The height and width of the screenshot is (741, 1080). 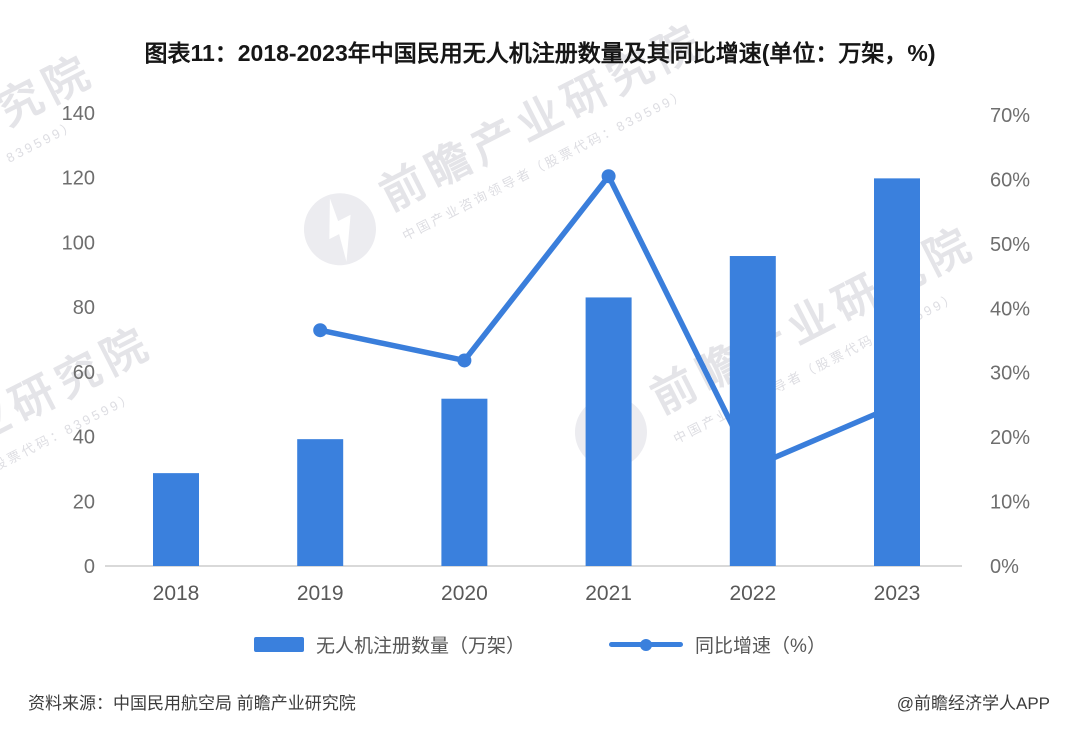 What do you see at coordinates (78, 243) in the screenshot?
I see `left-axis-label-100: 100` at bounding box center [78, 243].